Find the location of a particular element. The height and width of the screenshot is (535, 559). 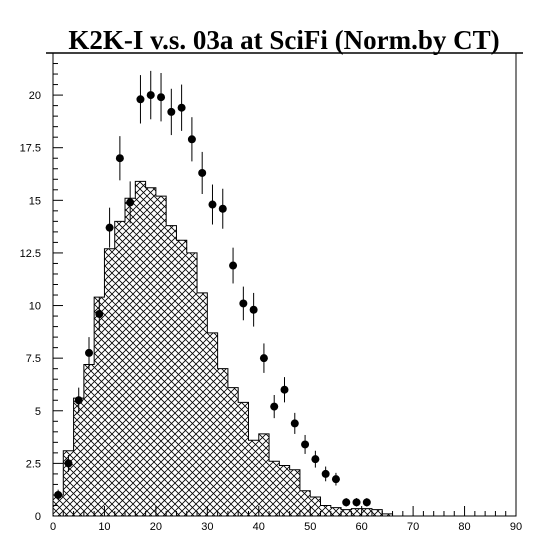

chart-title: K2K-I v.s. 03a at SciFi (Norm.by CT) is located at coordinates (283, 40).